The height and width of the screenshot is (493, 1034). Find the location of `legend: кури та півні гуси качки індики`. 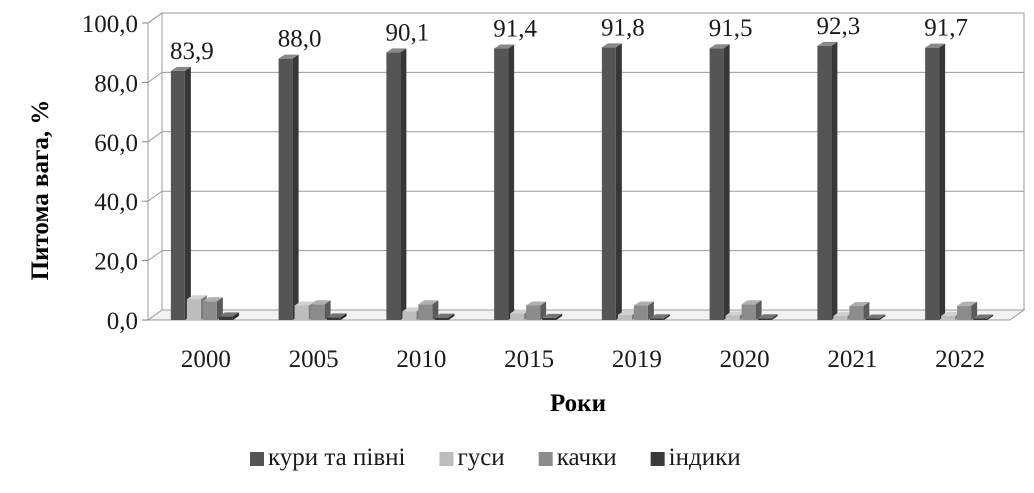

legend: кури та півні гуси качки індики is located at coordinates (495, 457).